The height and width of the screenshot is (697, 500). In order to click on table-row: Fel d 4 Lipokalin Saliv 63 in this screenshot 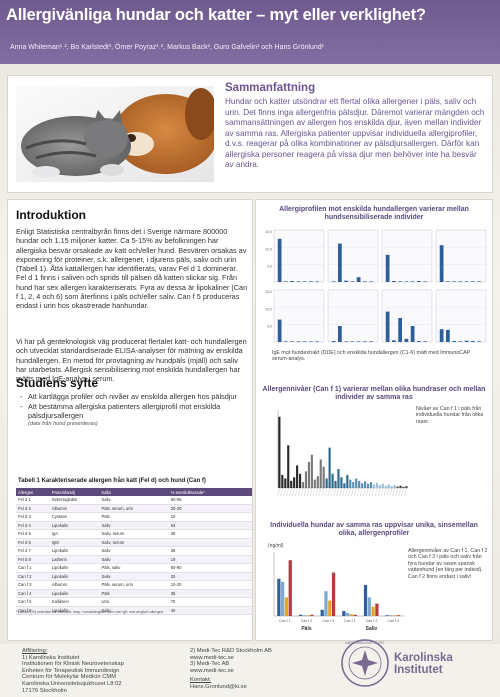, I will do `click(134, 525)`.